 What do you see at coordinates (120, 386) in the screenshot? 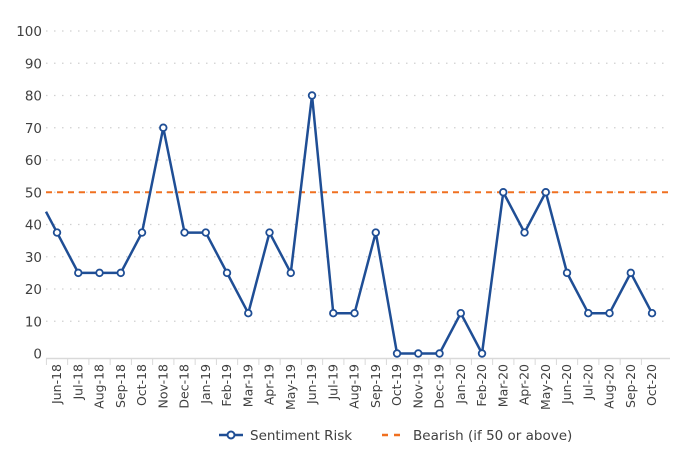
I see `x-tick-label: Sep-18` at bounding box center [120, 386].